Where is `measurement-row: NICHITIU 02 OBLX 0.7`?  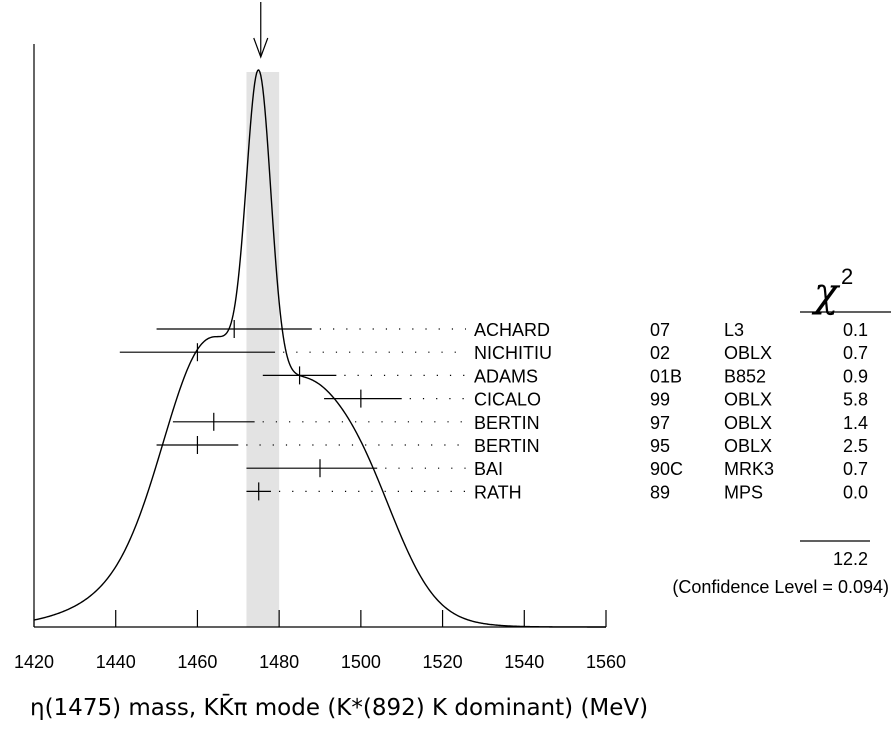
measurement-row: NICHITIU 02 OBLX 0.7 is located at coordinates (493, 353).